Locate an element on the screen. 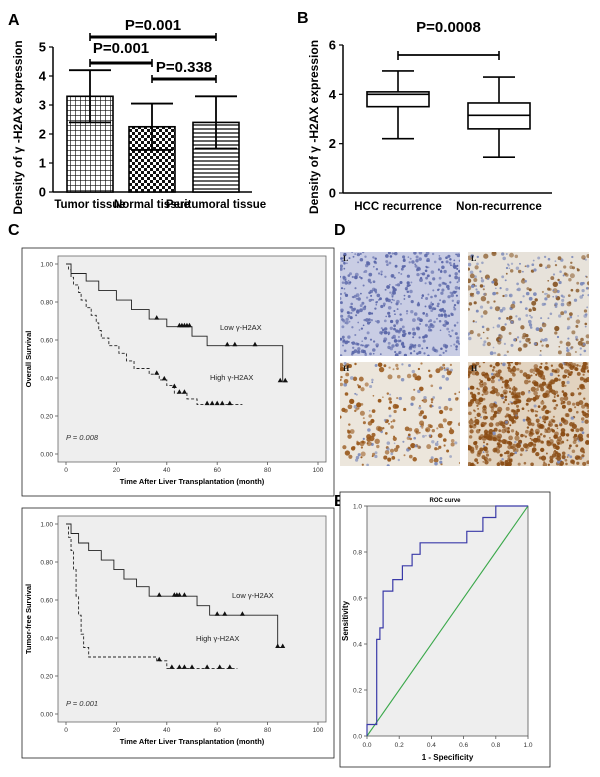 Image resolution: width=600 pixels, height=777 pixels. ihc-tag: L is located at coordinates (346, 258).